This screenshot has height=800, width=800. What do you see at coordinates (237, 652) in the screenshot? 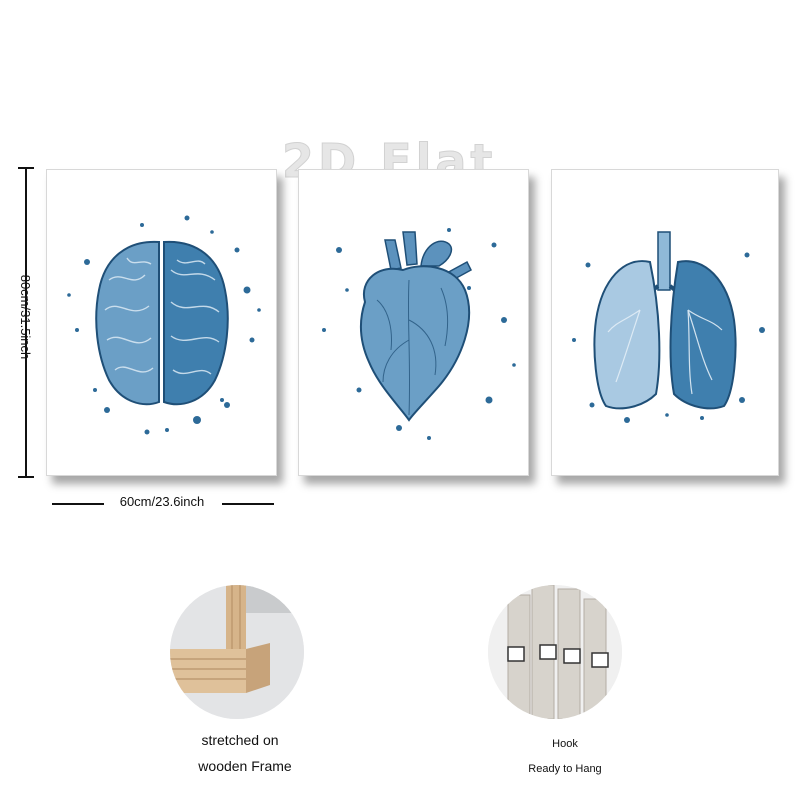
I see `wooden-frame-photo` at bounding box center [237, 652].